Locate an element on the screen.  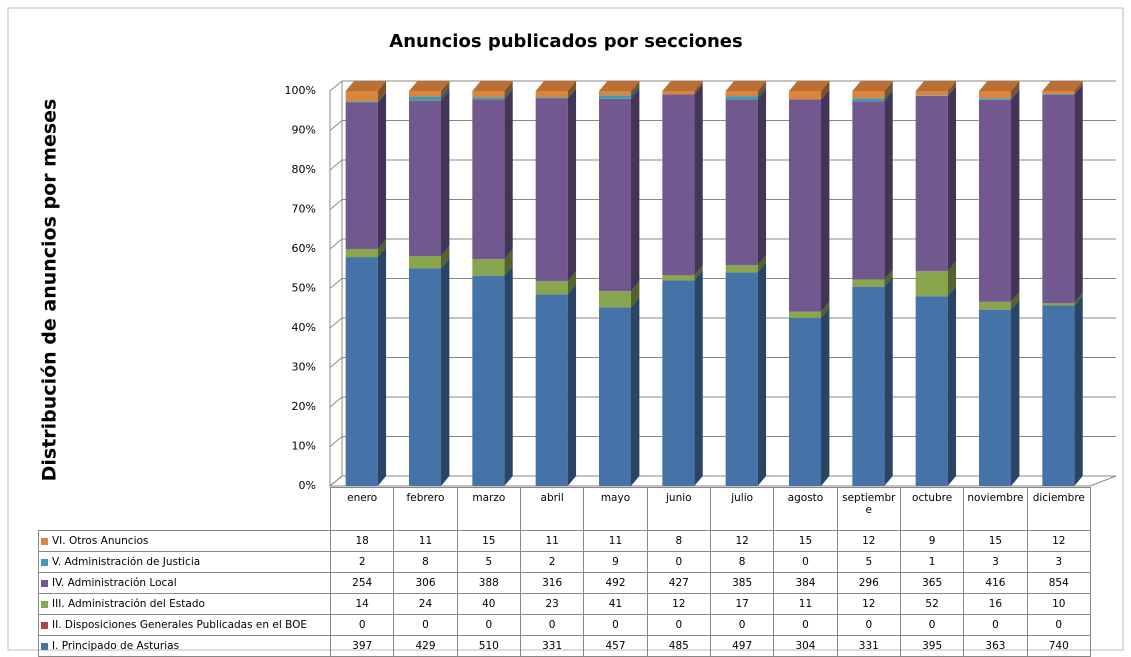
table-value: 304 is located at coordinates (805, 646).